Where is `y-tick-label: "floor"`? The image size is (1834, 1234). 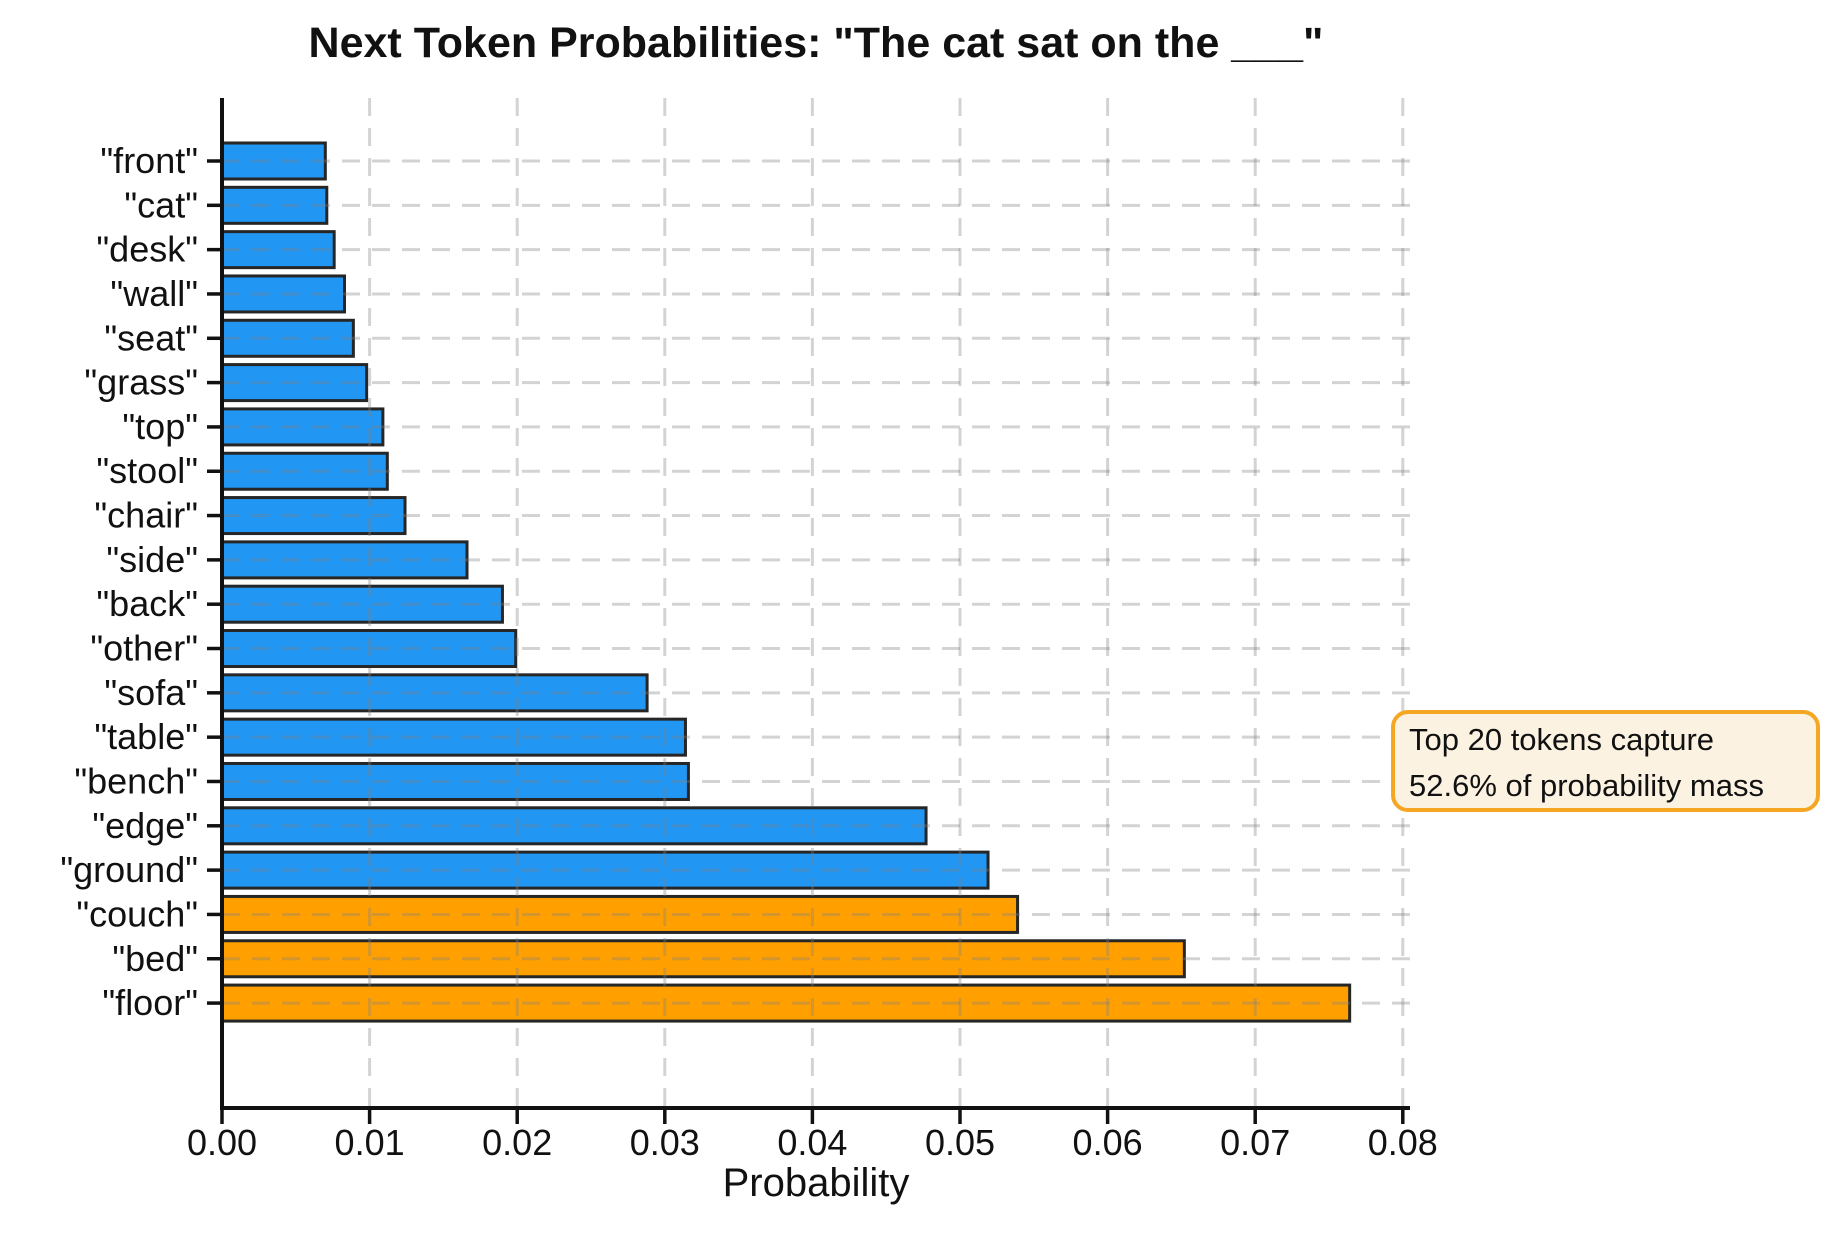 y-tick-label: "floor" is located at coordinates (150, 1002).